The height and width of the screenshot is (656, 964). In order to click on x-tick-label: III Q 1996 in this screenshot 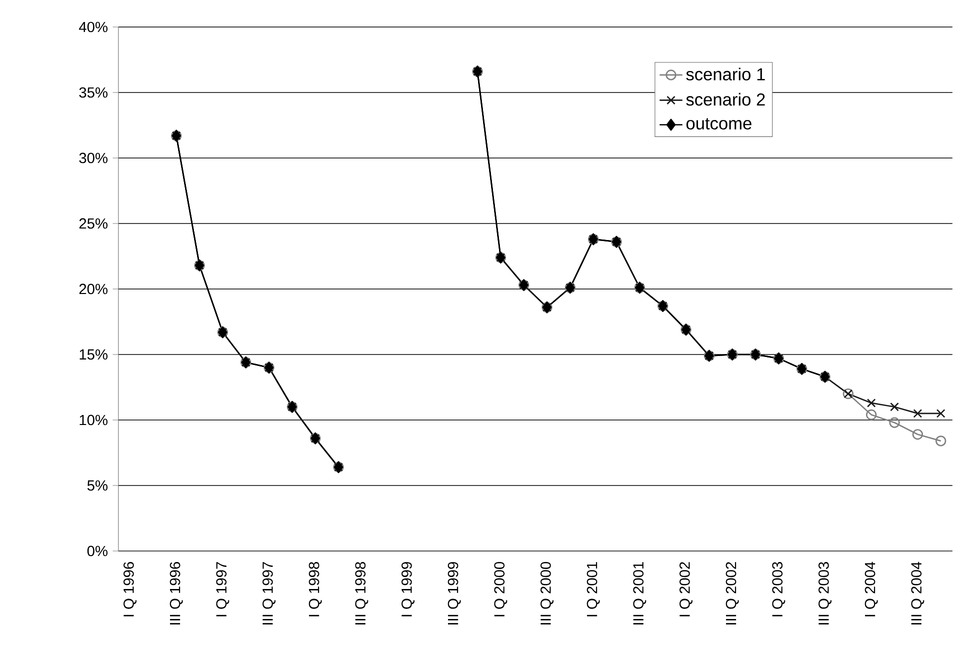, I will do `click(176, 593)`.